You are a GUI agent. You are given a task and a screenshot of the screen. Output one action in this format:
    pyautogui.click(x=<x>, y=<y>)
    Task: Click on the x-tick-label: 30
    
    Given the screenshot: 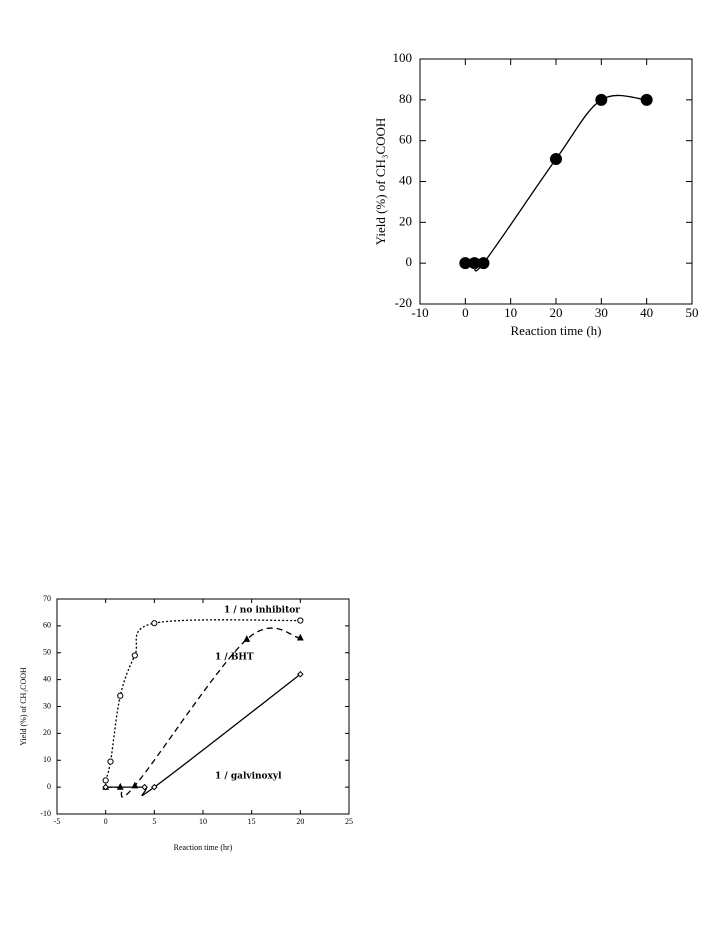 What is the action you would take?
    pyautogui.click(x=601, y=312)
    